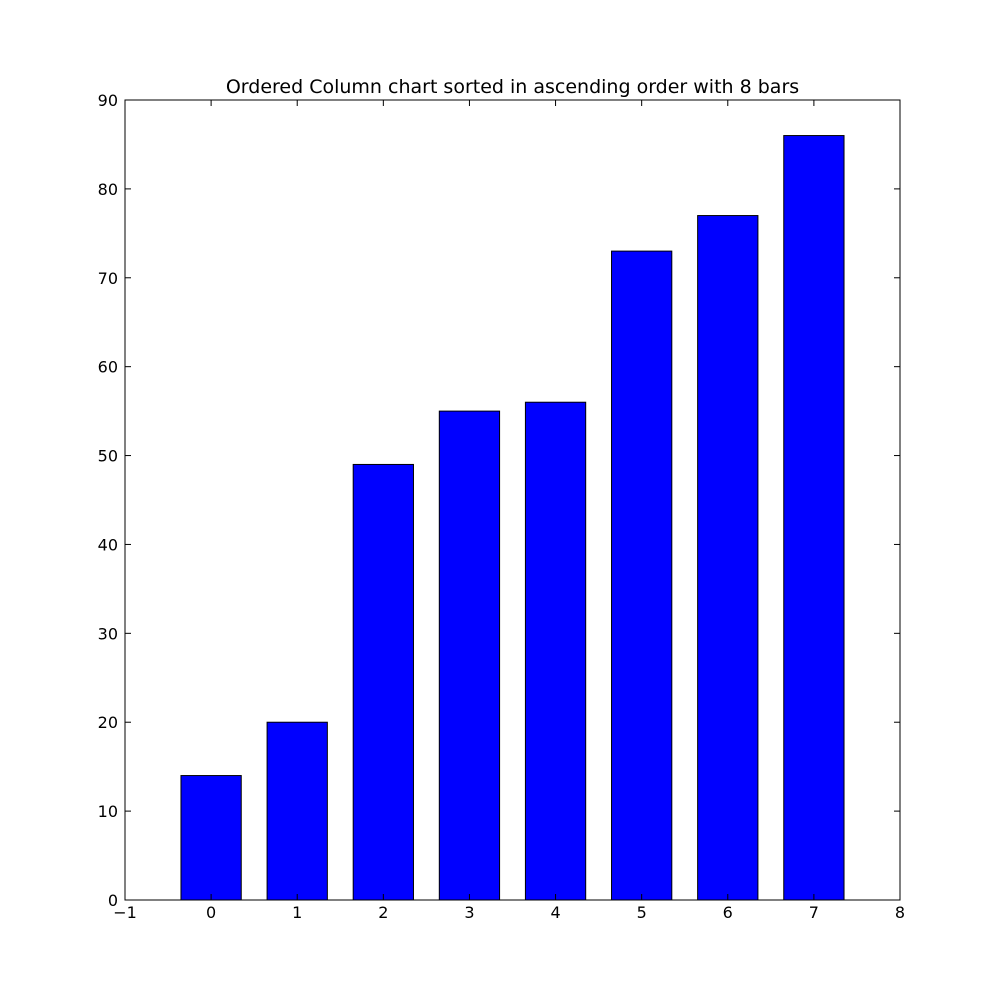  What do you see at coordinates (383, 912) in the screenshot?
I see `x-tick-label: 2` at bounding box center [383, 912].